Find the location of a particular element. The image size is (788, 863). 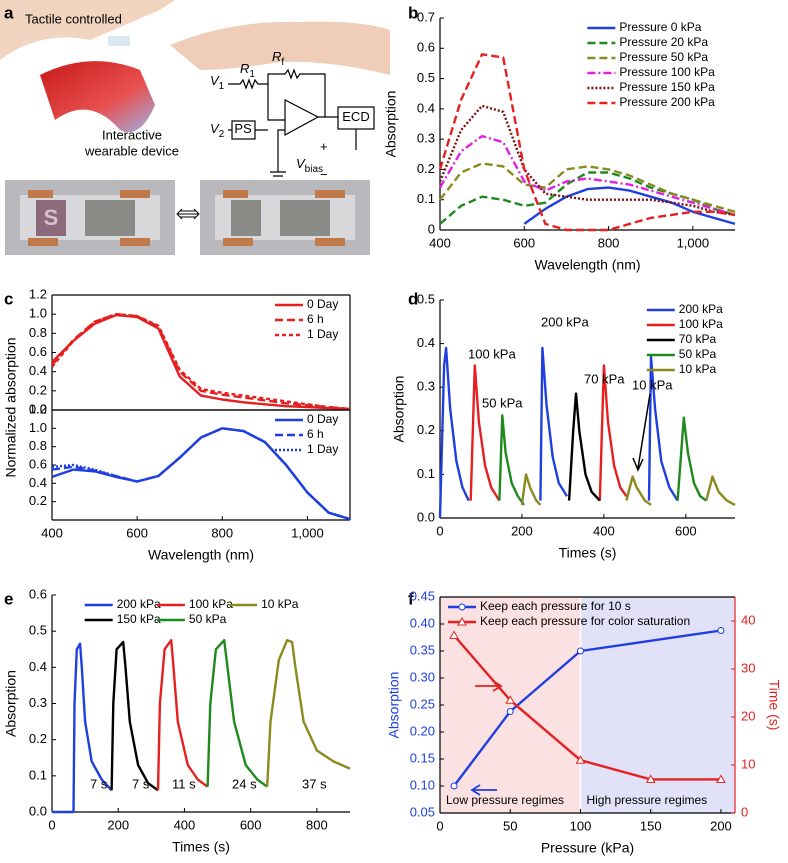

legend-label: 100 kPa is located at coordinates (211, 604).